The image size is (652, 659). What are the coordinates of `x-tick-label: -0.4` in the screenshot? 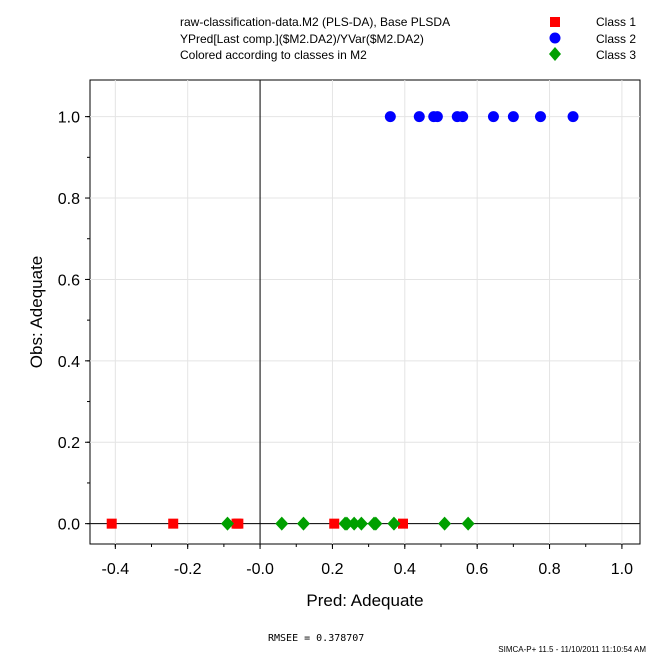 It's located at (116, 569).